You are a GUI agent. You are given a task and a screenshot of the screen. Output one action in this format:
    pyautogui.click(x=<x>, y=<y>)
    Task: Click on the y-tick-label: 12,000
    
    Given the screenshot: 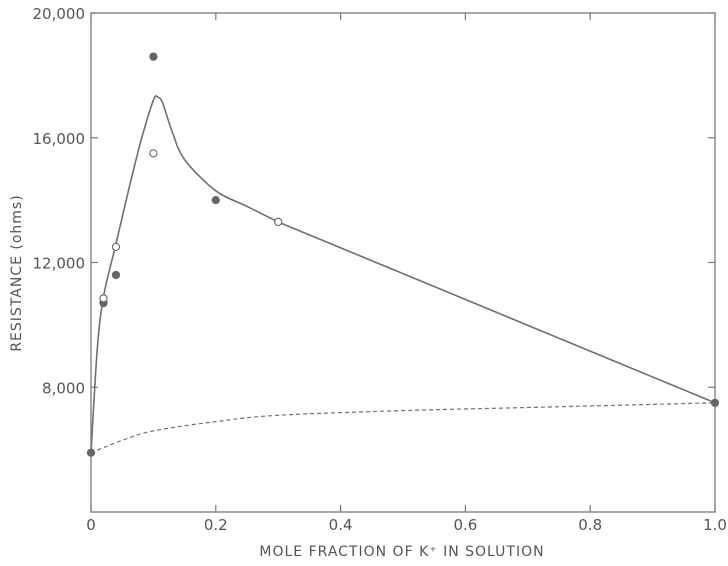 What is the action you would take?
    pyautogui.click(x=59, y=264)
    